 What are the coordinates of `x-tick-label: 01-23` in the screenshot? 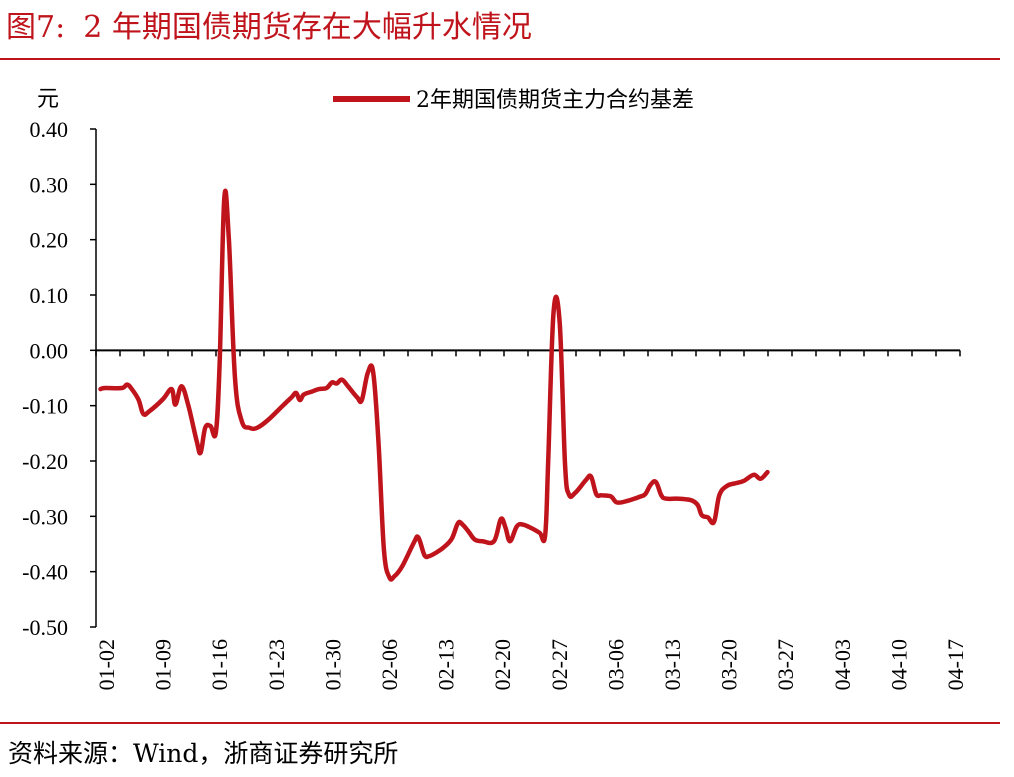 It's located at (276, 664).